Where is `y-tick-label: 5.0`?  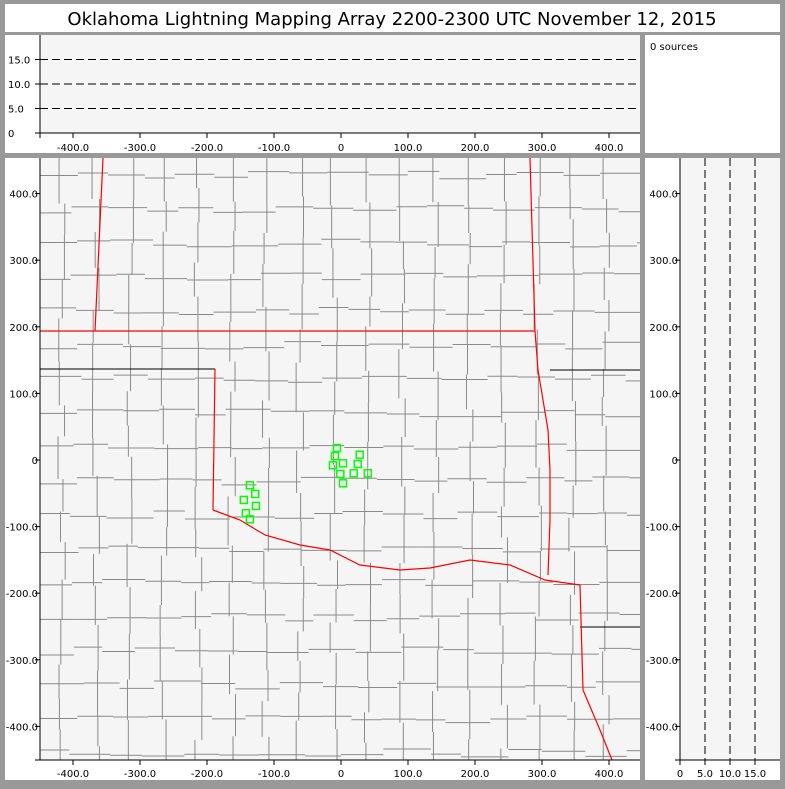
y-tick-label: 5.0 is located at coordinates (16, 110).